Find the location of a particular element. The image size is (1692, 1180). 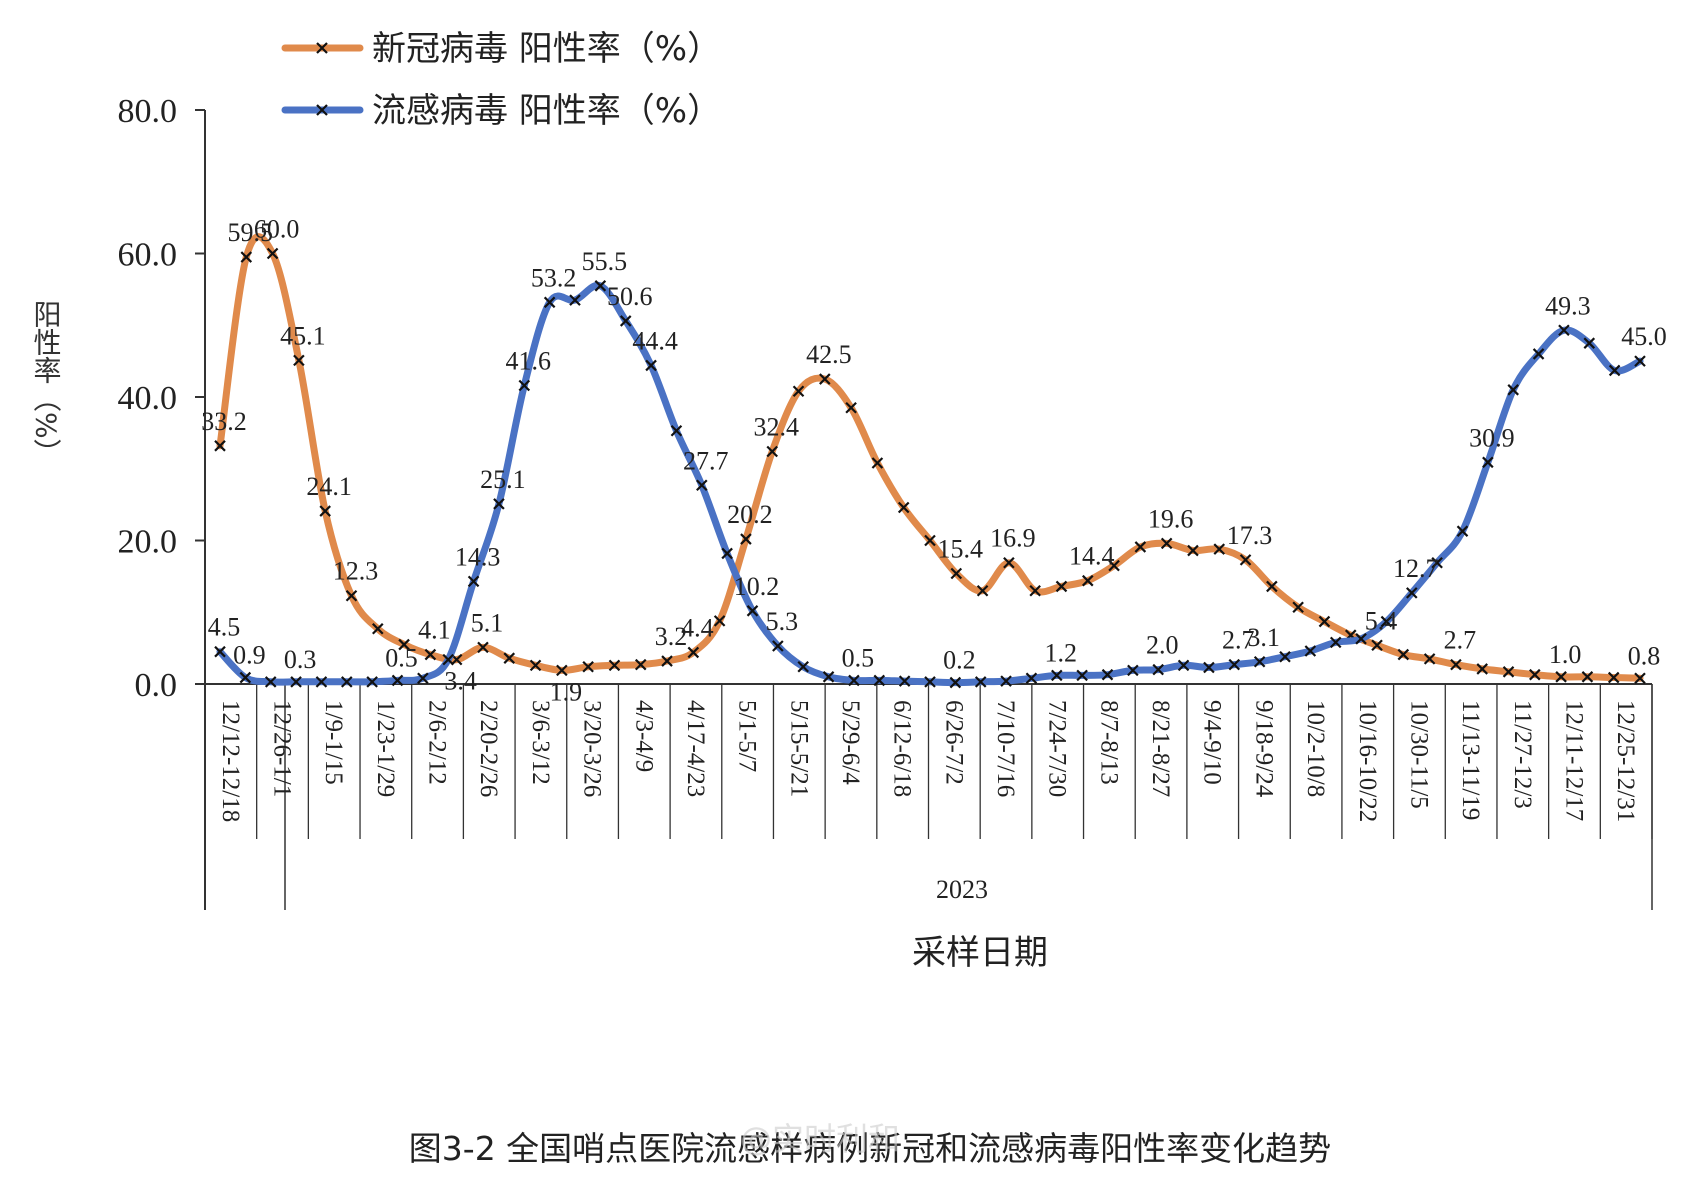

y-tick-label: 40.0 is located at coordinates (148, 398).